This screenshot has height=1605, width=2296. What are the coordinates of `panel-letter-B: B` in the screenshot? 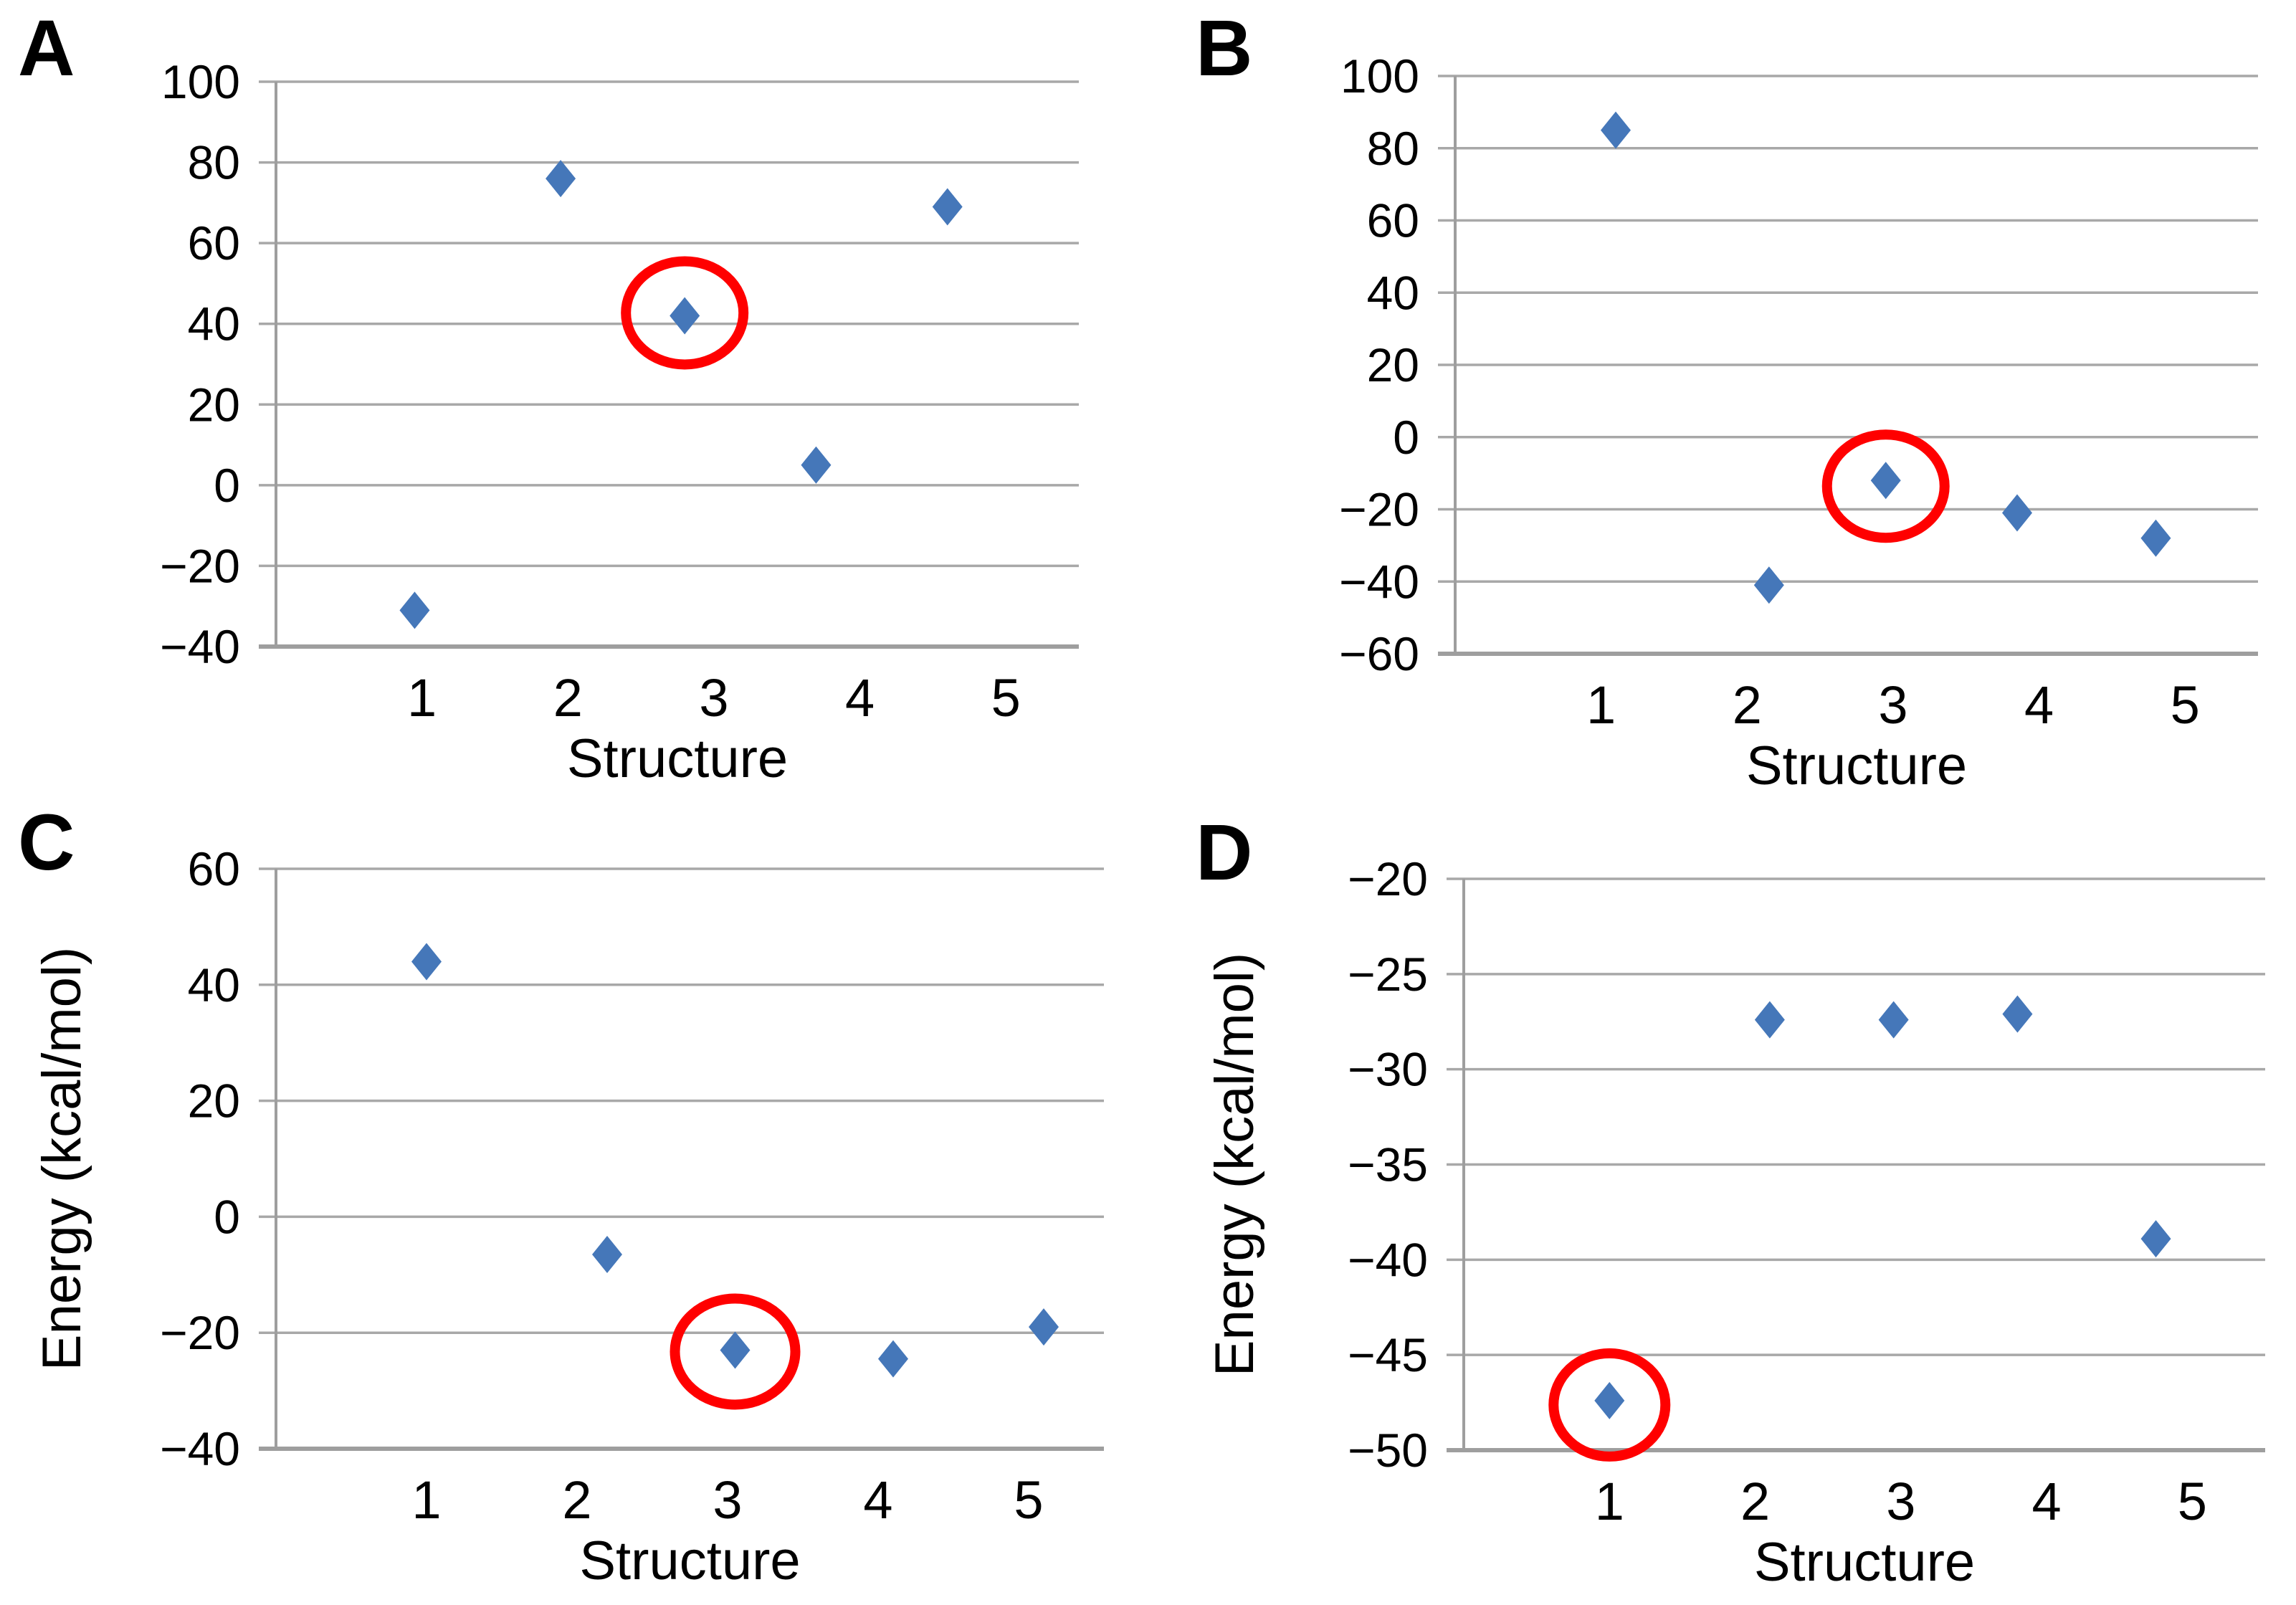 It's located at (1224, 48).